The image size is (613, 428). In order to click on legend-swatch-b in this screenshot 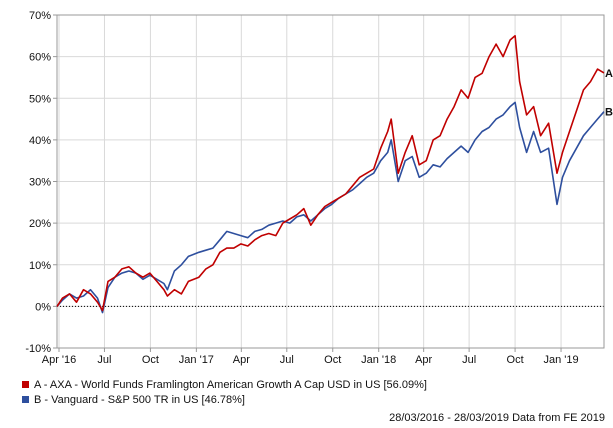, I will do `click(25, 399)`.